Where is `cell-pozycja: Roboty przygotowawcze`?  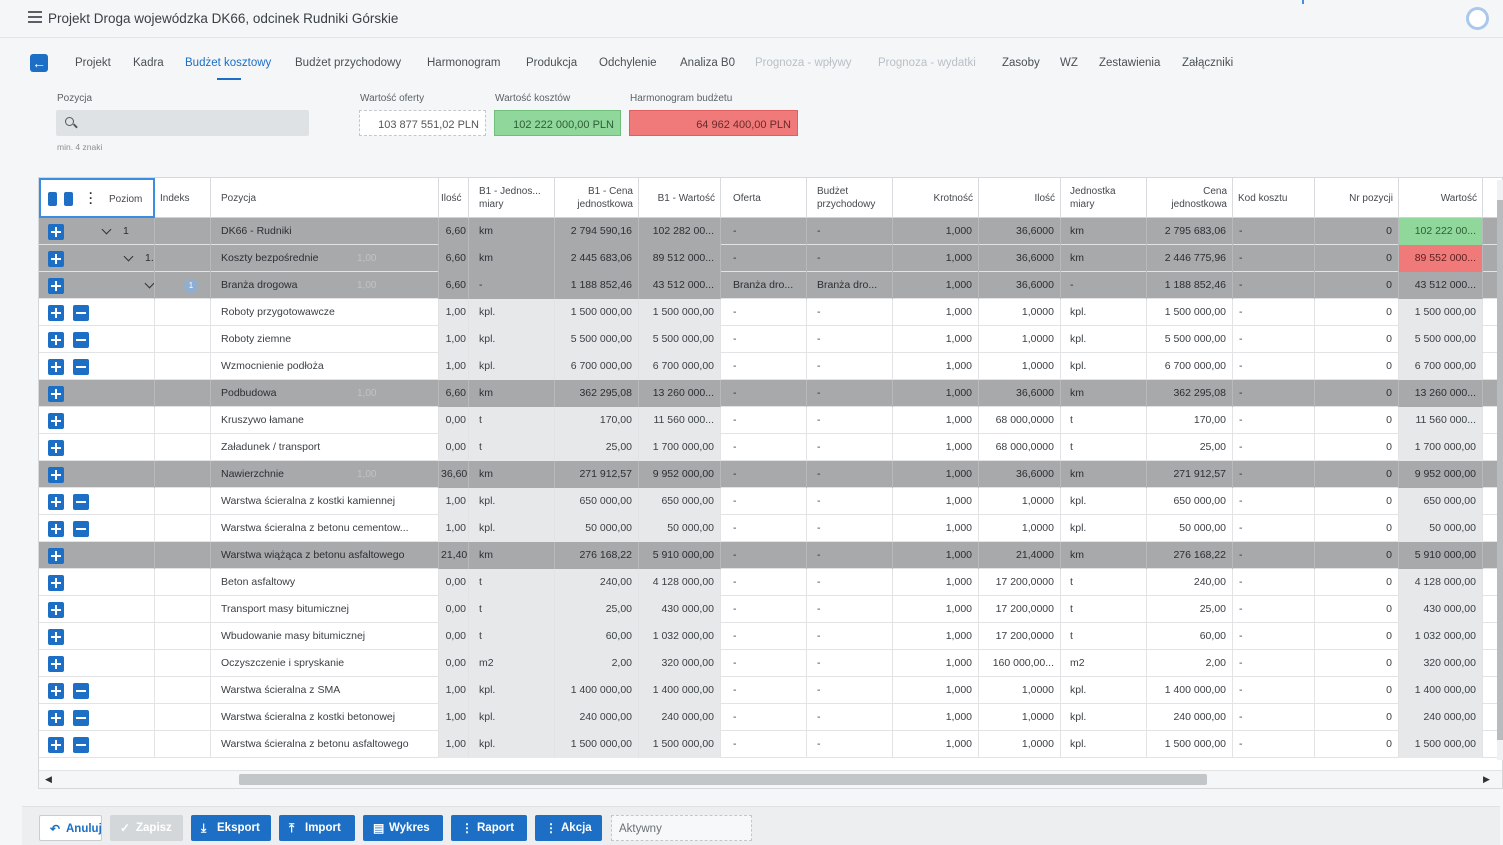 cell-pozycja: Roboty przygotowawcze is located at coordinates (325, 312).